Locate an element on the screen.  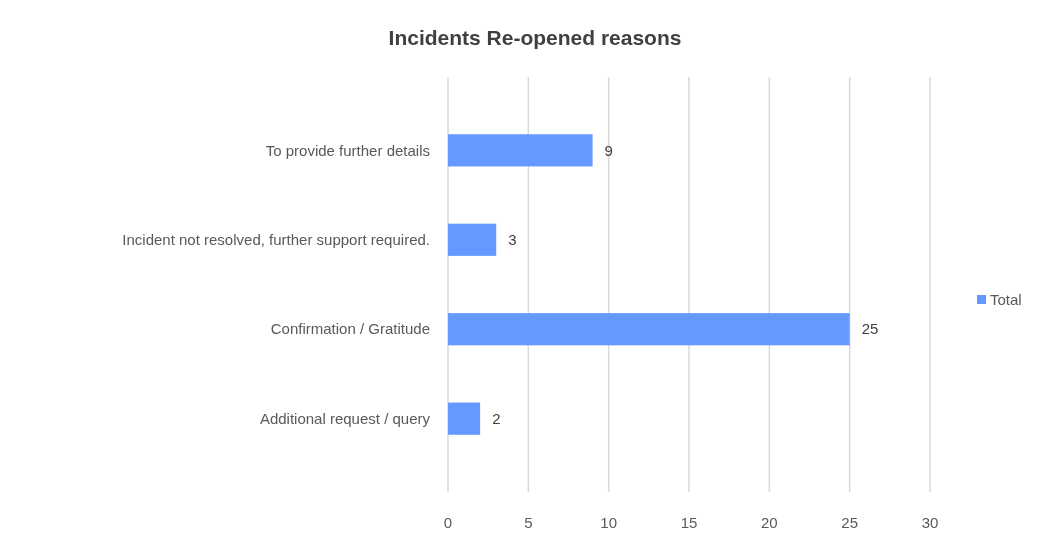
y-tick-label: Confirmation / Gratitude is located at coordinates (350, 329).